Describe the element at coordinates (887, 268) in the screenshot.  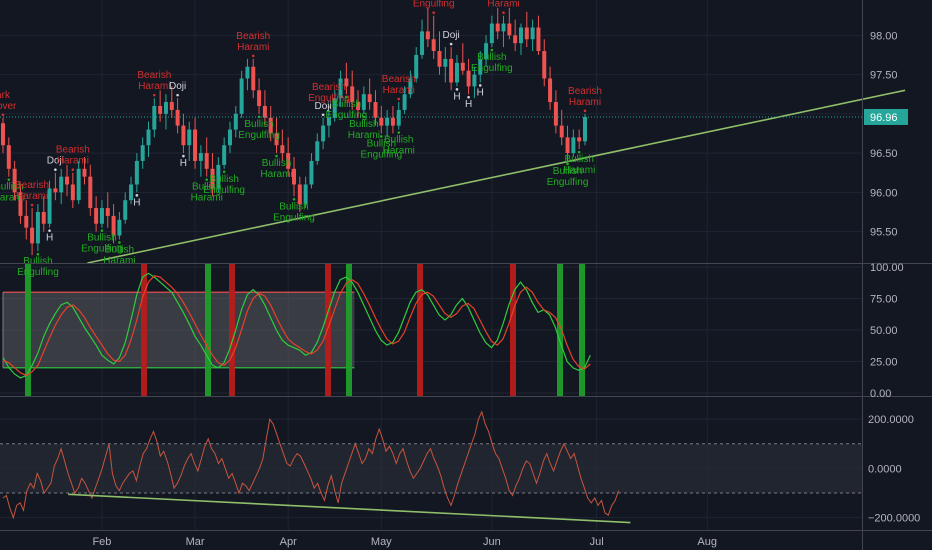
I see `stoch-tick-label: 100.00` at that location.